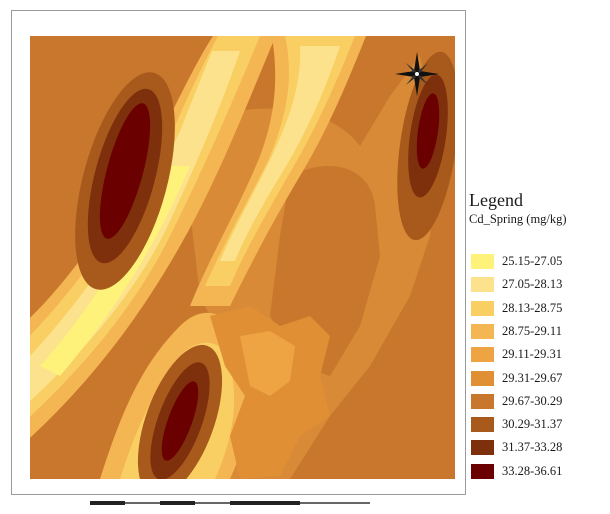  What do you see at coordinates (532, 377) in the screenshot?
I see `legend-label: 29.31-29.67` at bounding box center [532, 377].